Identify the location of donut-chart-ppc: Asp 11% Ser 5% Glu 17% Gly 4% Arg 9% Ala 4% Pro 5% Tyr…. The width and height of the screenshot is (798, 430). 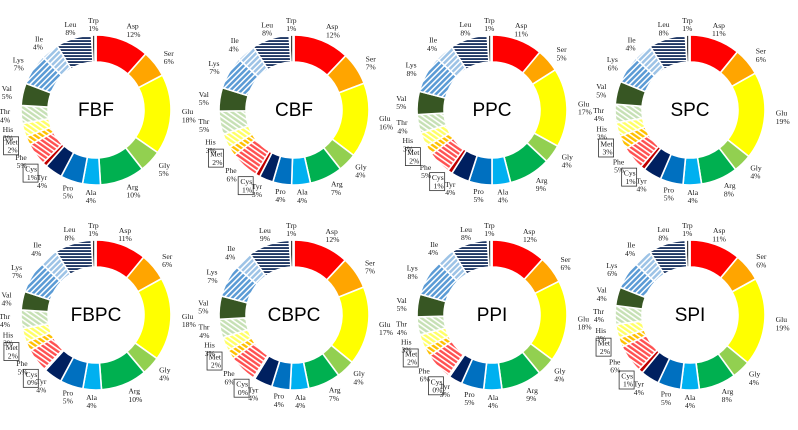
(494, 110).